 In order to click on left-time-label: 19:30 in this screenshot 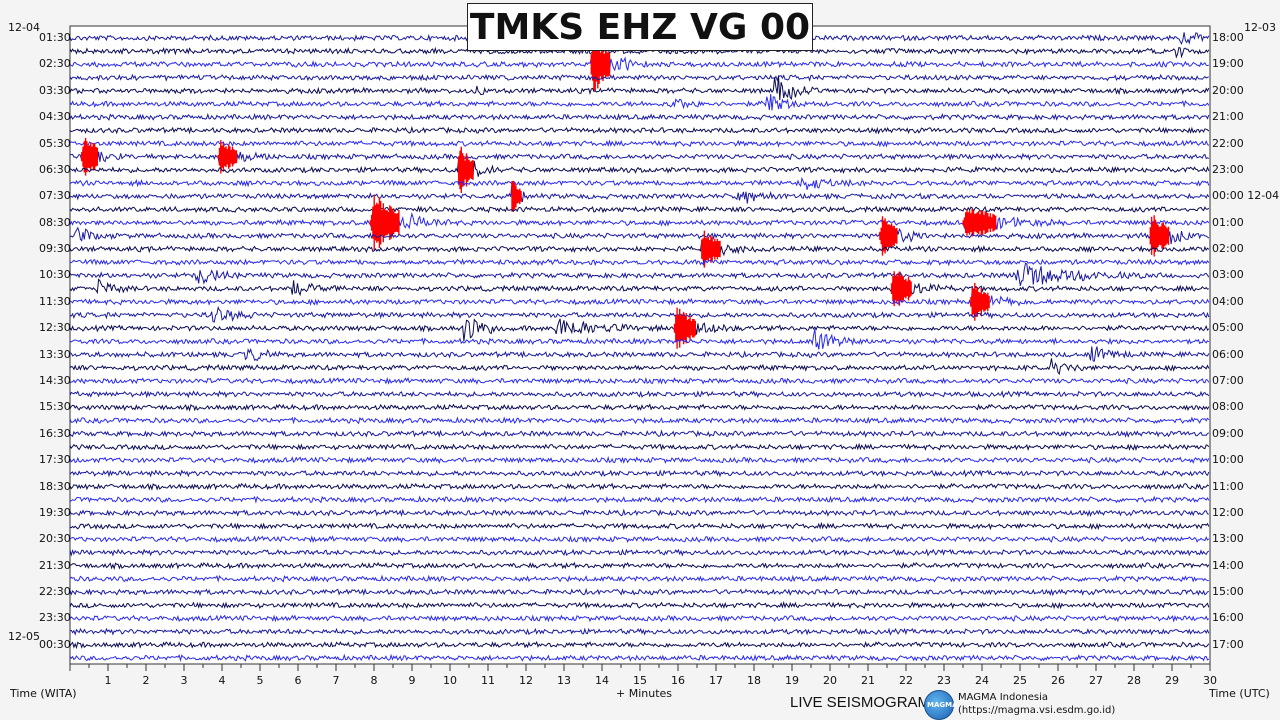, I will do `click(55, 512)`.